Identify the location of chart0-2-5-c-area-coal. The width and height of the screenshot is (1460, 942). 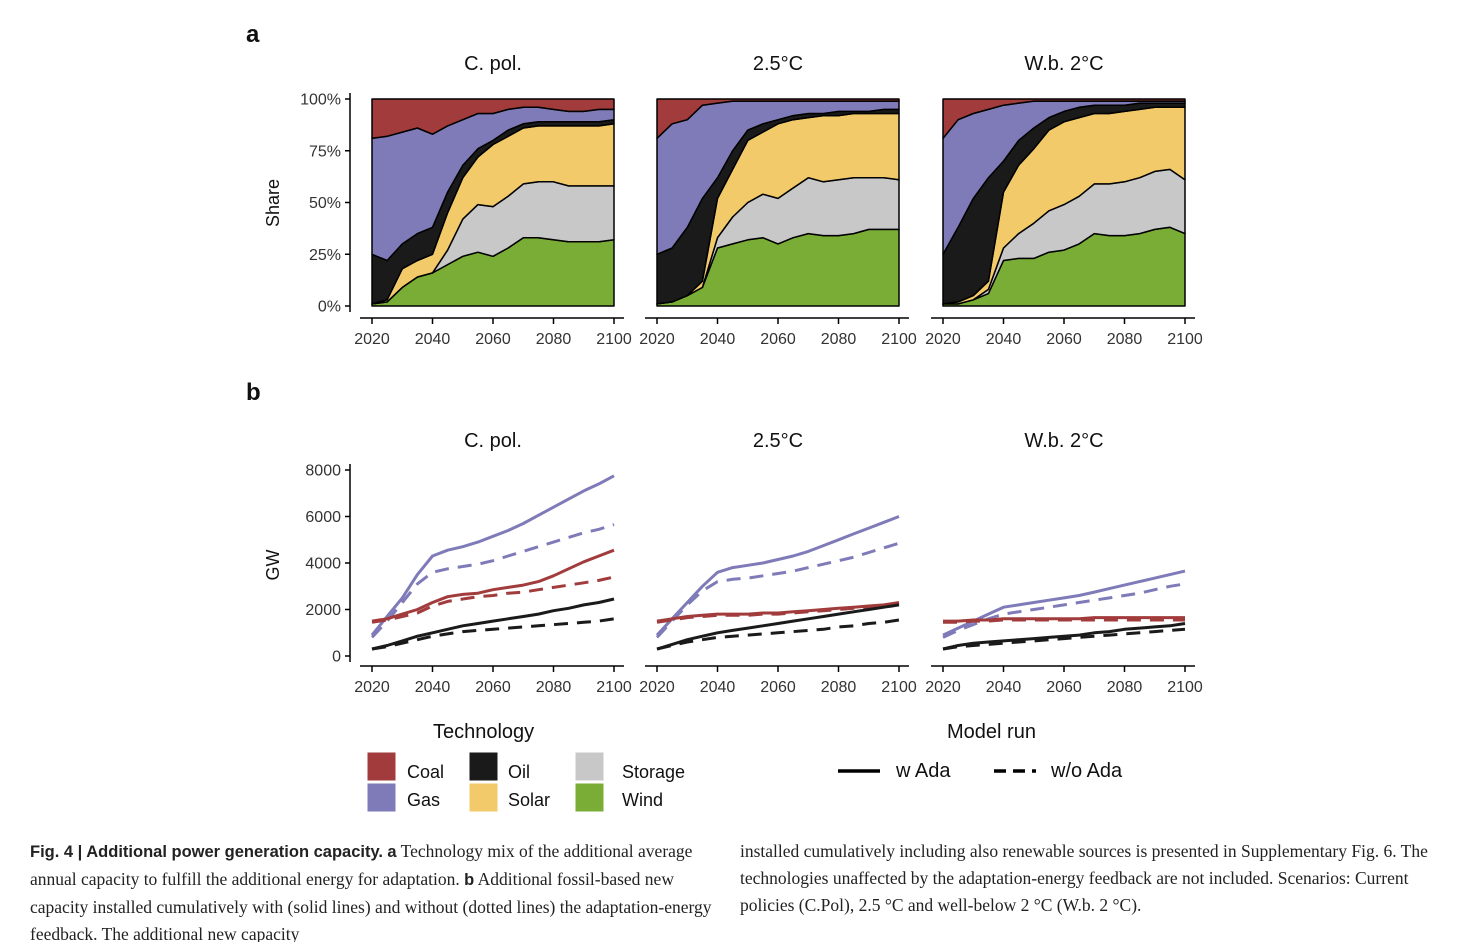
(778, 119).